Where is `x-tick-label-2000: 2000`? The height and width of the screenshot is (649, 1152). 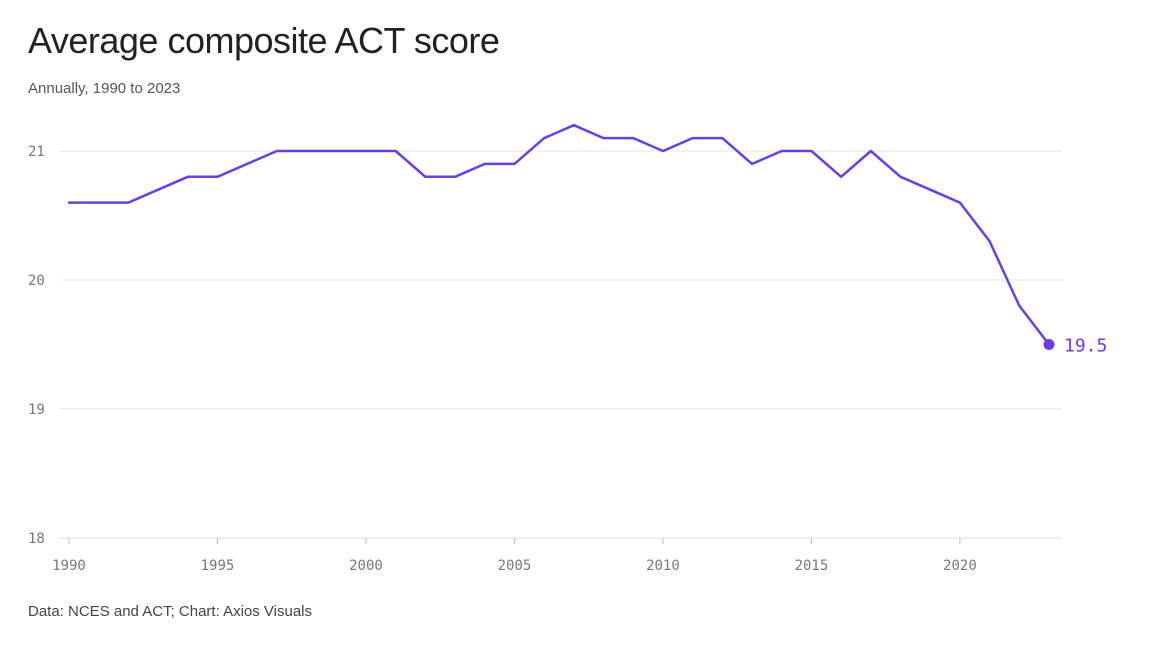
x-tick-label-2000: 2000 is located at coordinates (366, 566).